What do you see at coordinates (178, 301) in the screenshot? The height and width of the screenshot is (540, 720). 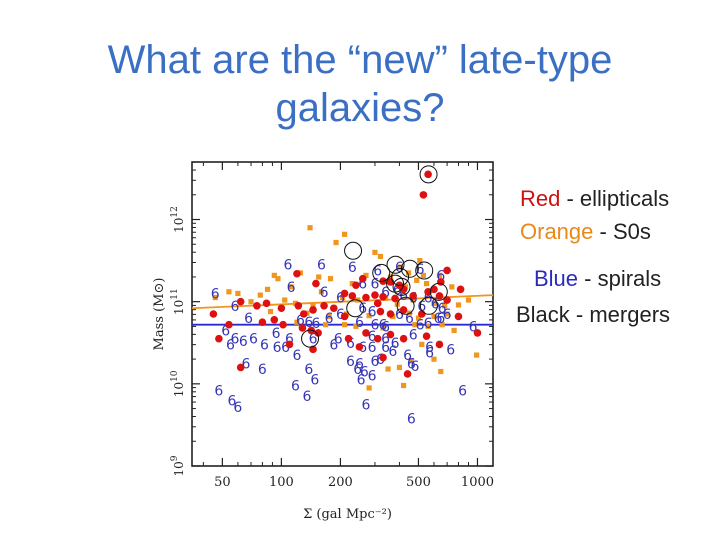 I see `y-tick-label: 1011` at bounding box center [178, 301].